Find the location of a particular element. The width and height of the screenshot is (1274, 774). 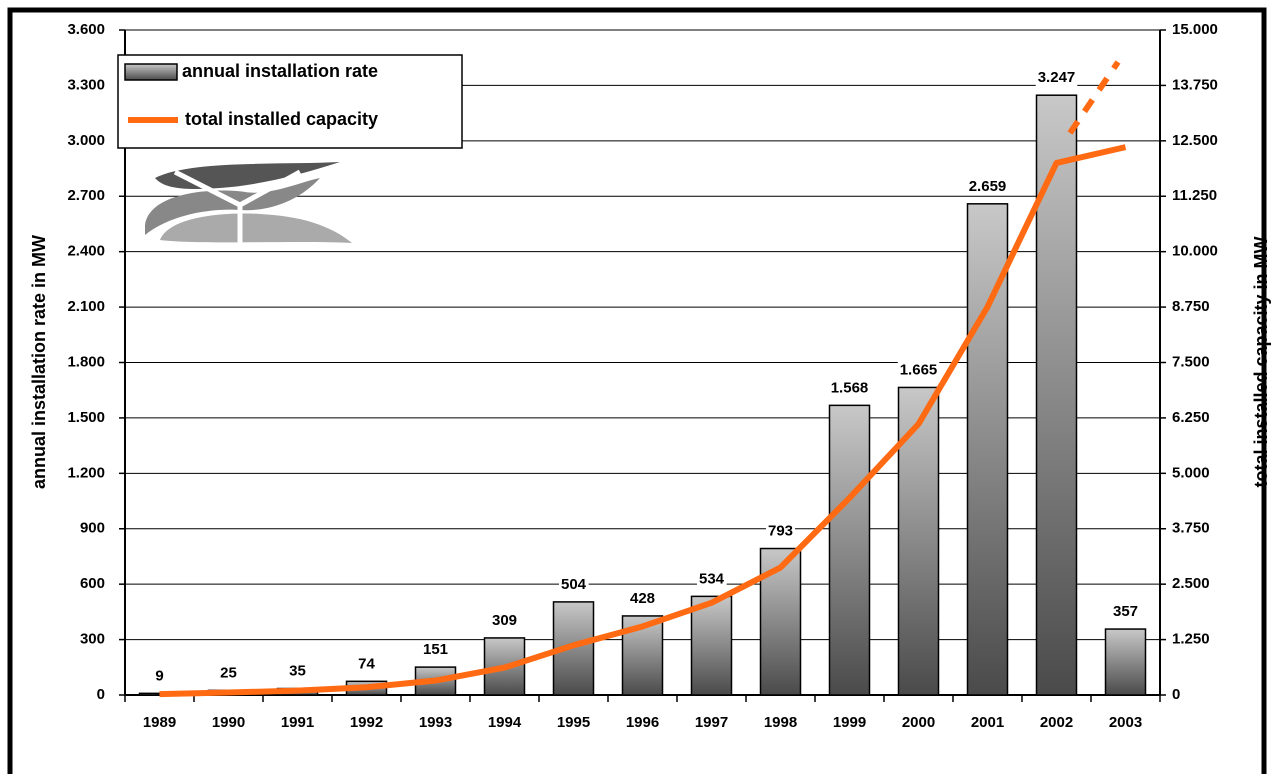

y2-tick-label: 5.000 is located at coordinates (1191, 472).